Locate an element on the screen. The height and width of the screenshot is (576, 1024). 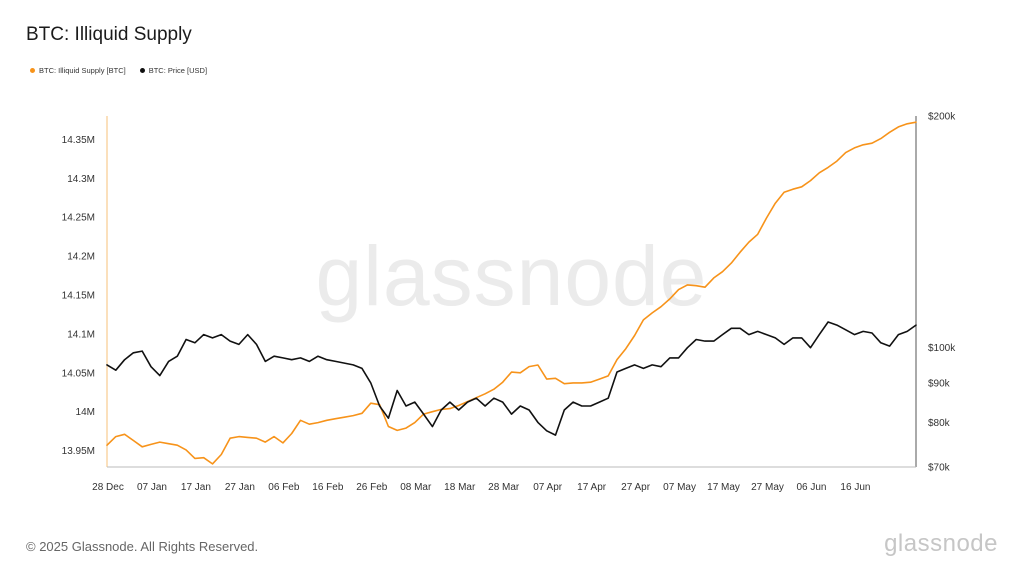
legend-item-illiquid-supply: BTC: Illiquid Supply [BTC] is located at coordinates (78, 70).